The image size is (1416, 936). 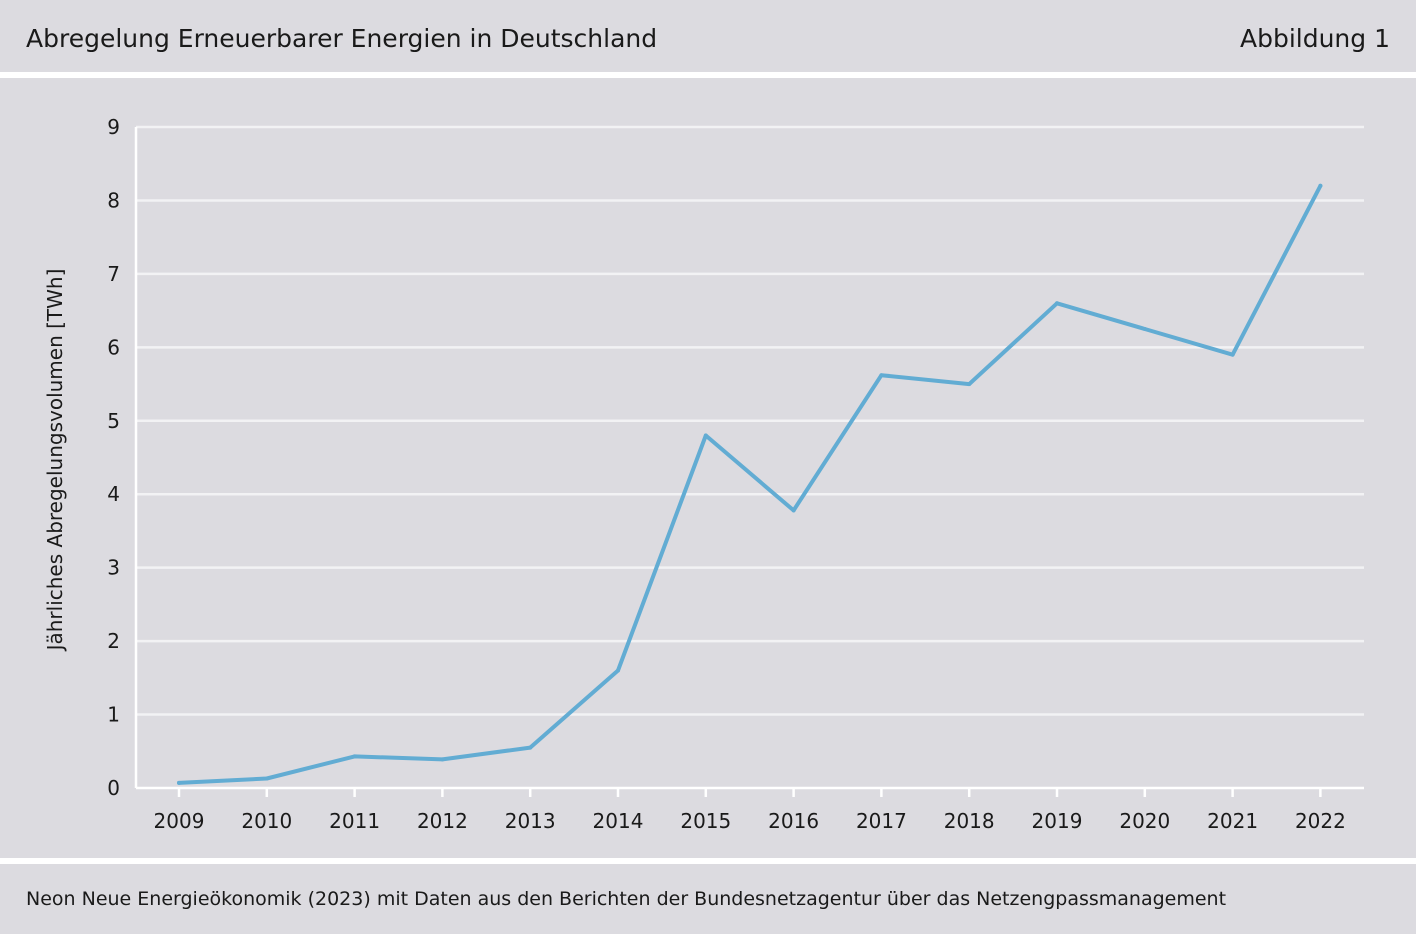 What do you see at coordinates (113, 421) in the screenshot?
I see `y-tick-label: 5` at bounding box center [113, 421].